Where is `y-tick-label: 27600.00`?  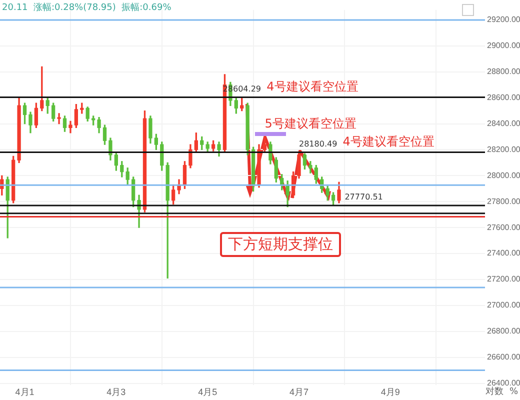 y-tick-label: 27600.00 is located at coordinates (503, 227).